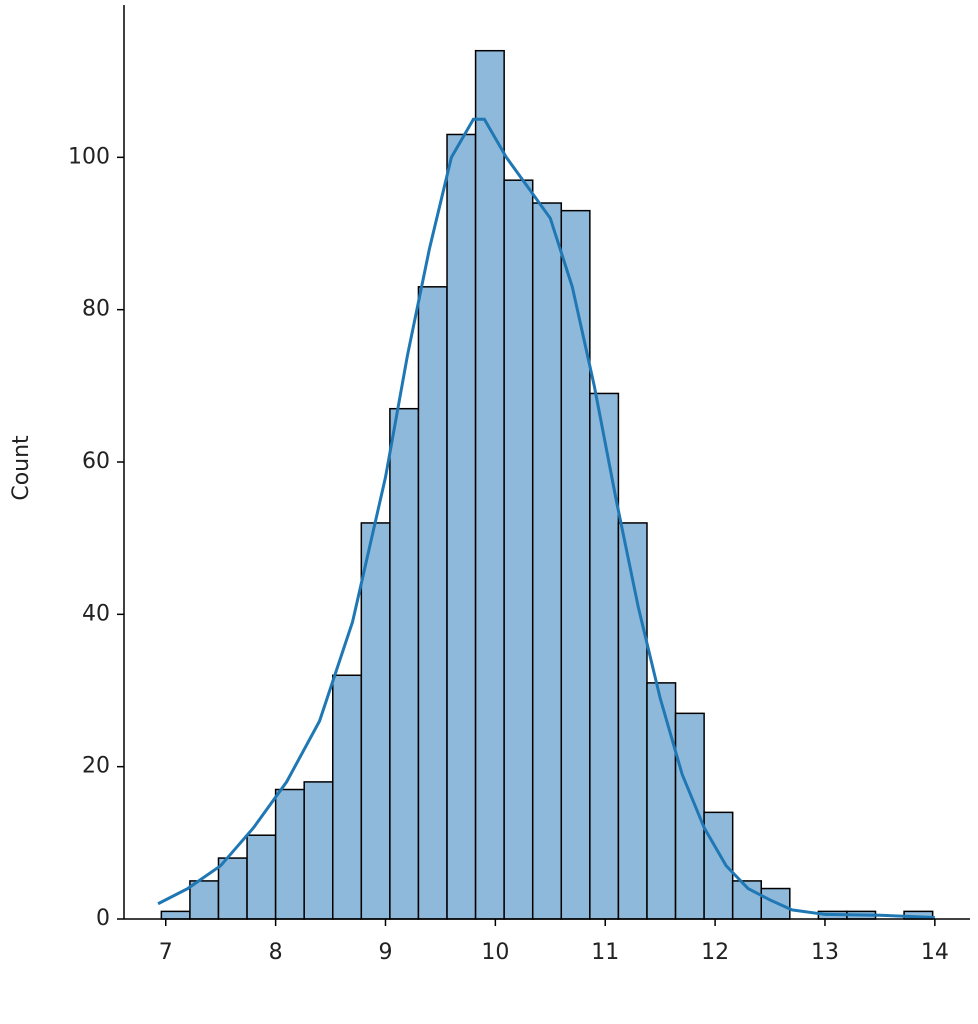  What do you see at coordinates (935, 952) in the screenshot?
I see `x-tick-label: 14` at bounding box center [935, 952].